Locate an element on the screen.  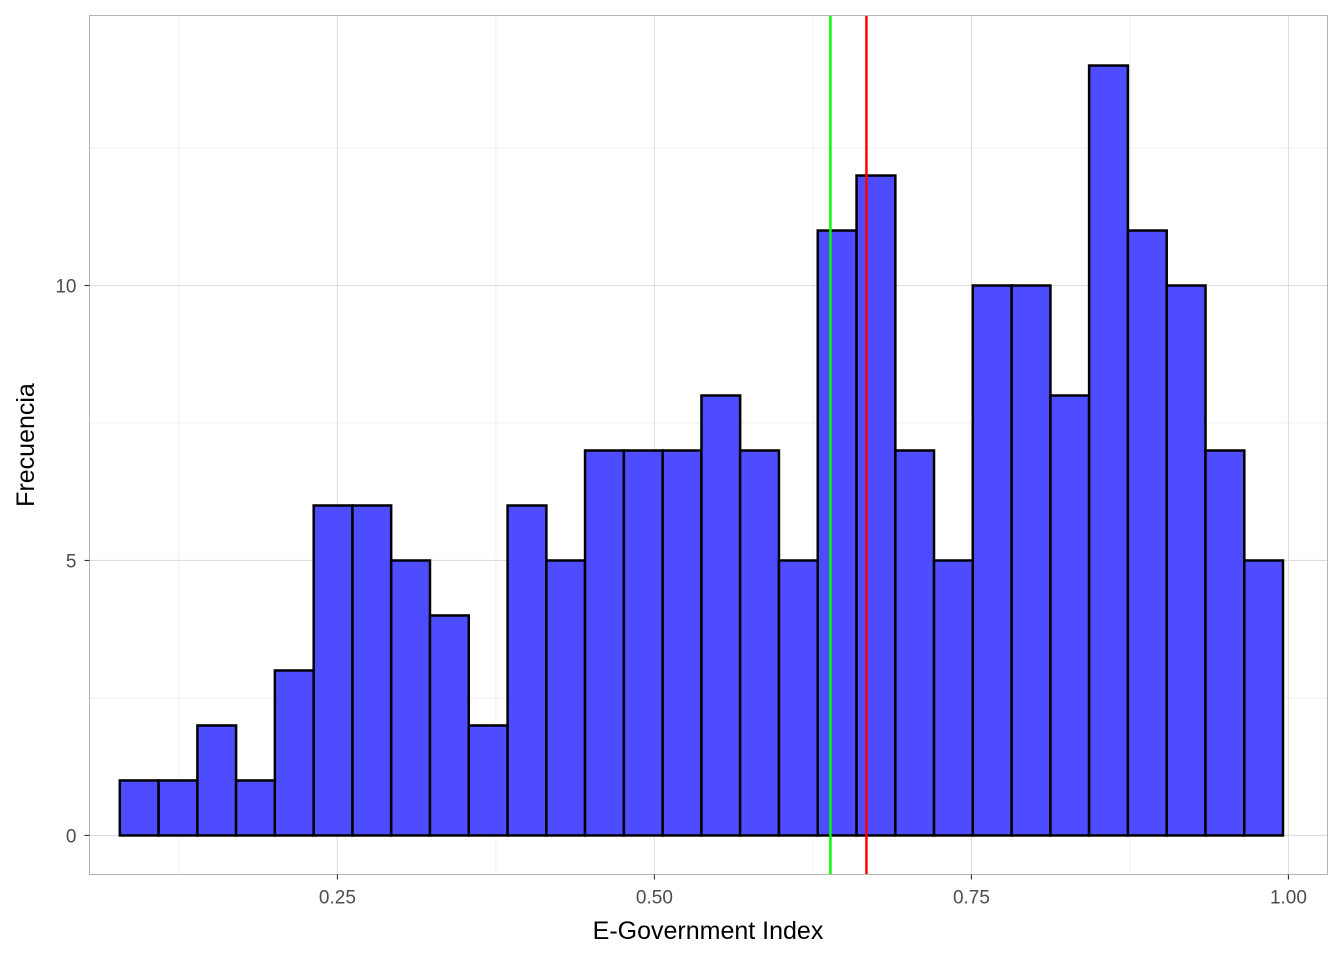
x-tick-label-3: 1.00 is located at coordinates (1288, 898).